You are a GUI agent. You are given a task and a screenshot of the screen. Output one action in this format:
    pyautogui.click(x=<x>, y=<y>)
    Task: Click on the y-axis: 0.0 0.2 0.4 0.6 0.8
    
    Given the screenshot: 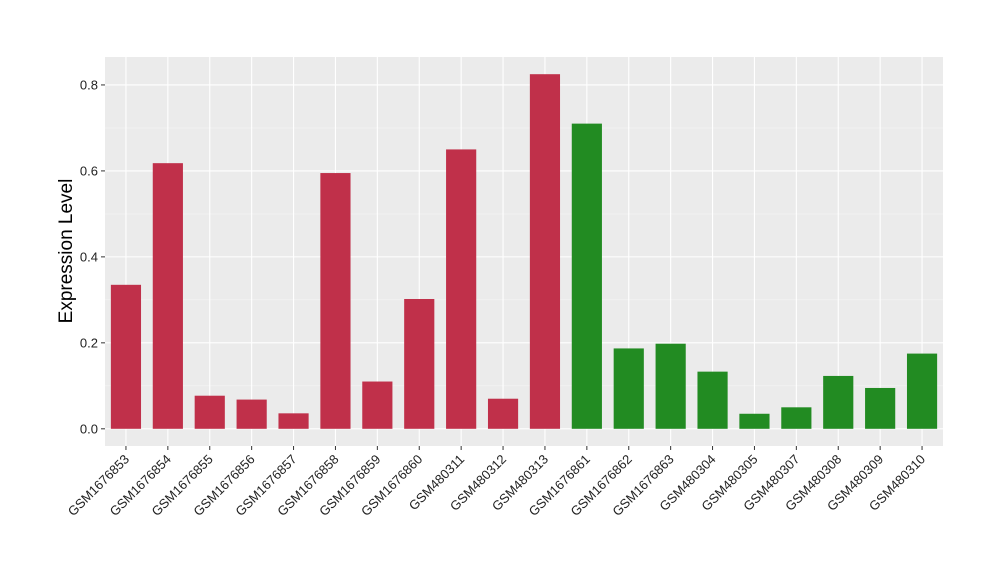 What is the action you would take?
    pyautogui.click(x=92, y=256)
    